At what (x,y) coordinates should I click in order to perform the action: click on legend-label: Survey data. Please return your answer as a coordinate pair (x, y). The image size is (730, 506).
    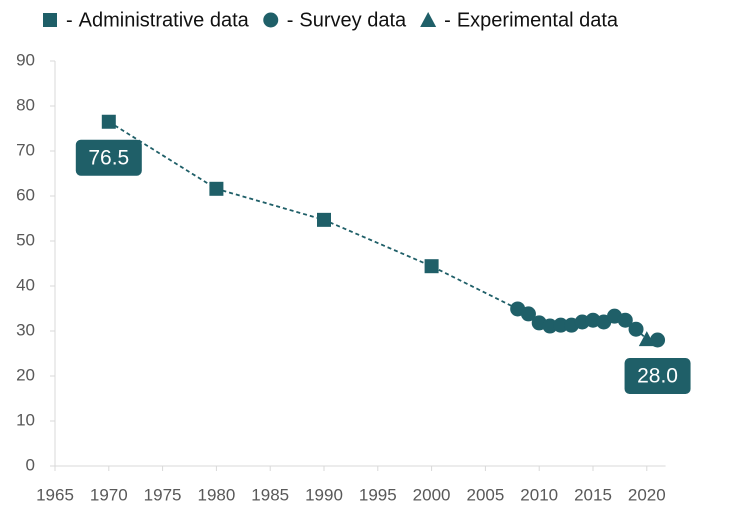
    Looking at the image, I should click on (353, 20).